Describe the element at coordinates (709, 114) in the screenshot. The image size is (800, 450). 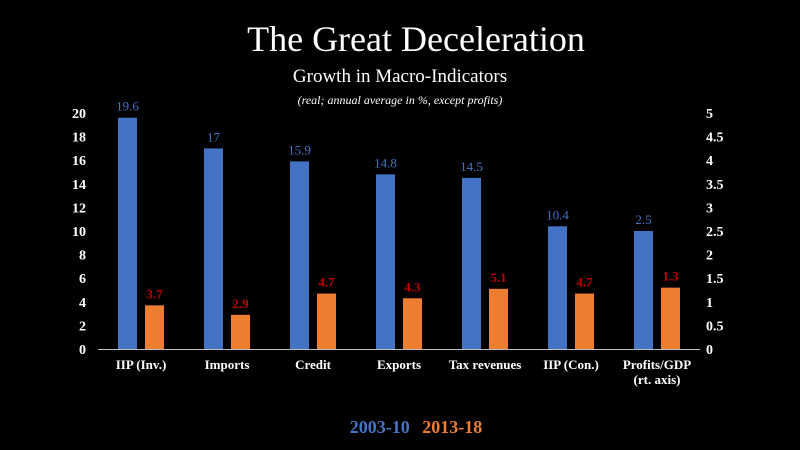
I see `y-tick-label-right: 5` at that location.